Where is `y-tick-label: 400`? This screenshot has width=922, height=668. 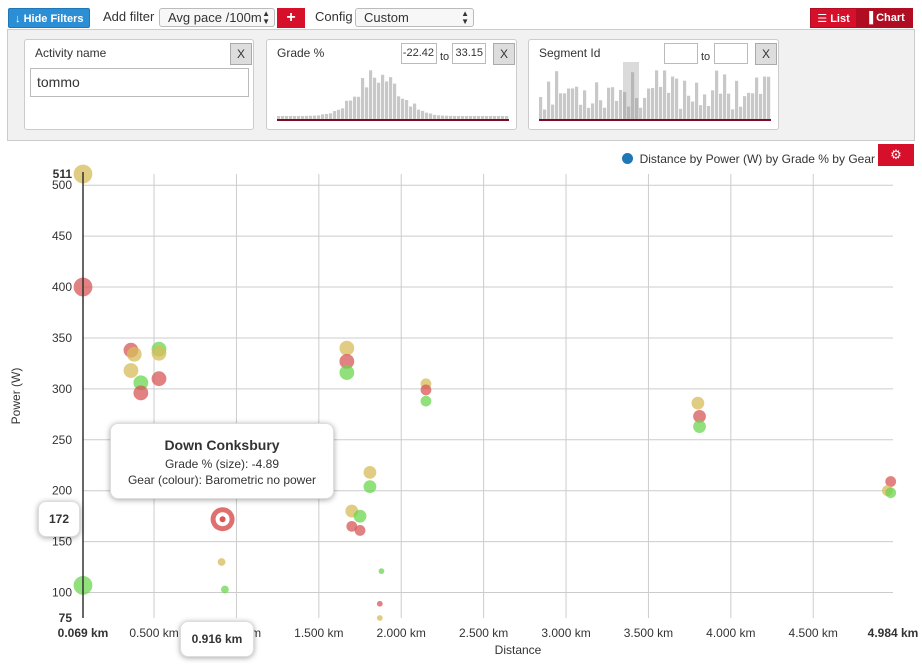 y-tick-label: 400 is located at coordinates (62, 287).